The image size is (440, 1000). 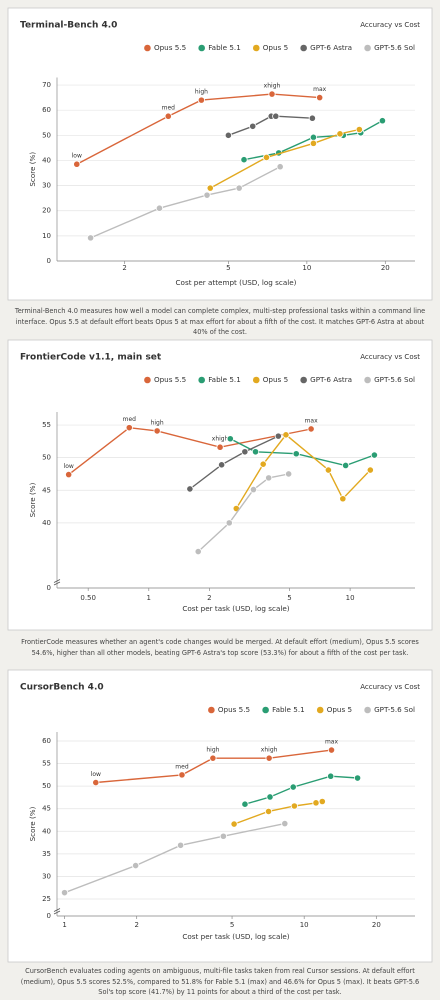 I want to click on legend-label: Opus 5.5, so click(x=234, y=709).